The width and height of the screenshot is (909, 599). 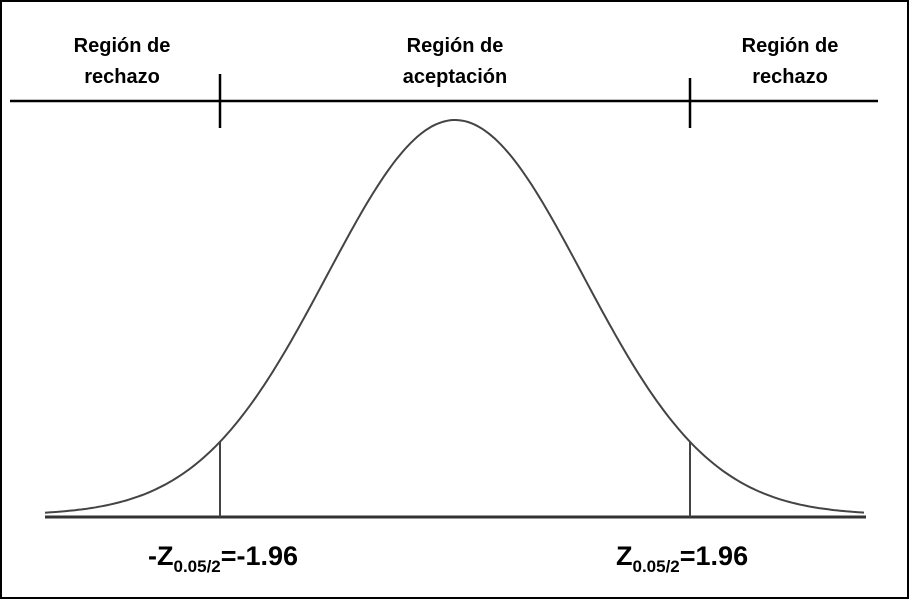 I want to click on critical-value-label: -Z0.05/2=-1.96, so click(x=223, y=558).